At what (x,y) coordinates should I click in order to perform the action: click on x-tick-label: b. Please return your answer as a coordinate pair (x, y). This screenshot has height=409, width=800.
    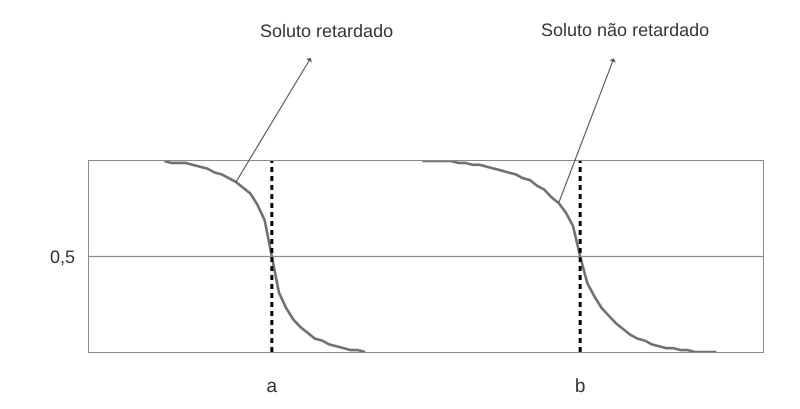
    Looking at the image, I should click on (580, 386).